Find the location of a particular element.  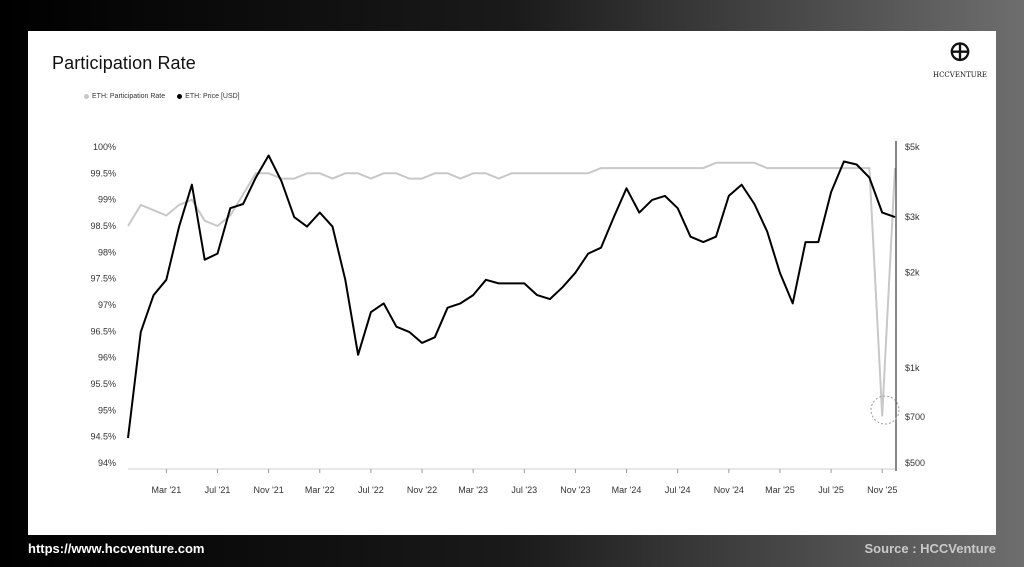

legend-item-price: ETH: Price [USD] is located at coordinates (208, 96).